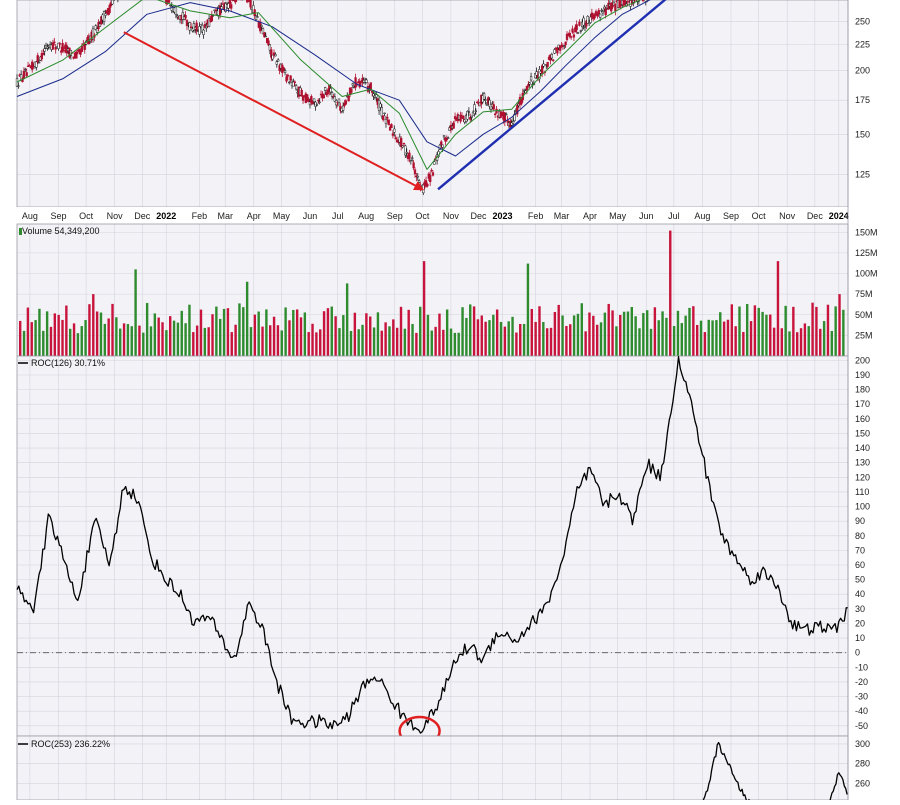 The width and height of the screenshot is (900, 805). What do you see at coordinates (860, 580) in the screenshot?
I see `roc126-y-tick-label: 50` at bounding box center [860, 580].